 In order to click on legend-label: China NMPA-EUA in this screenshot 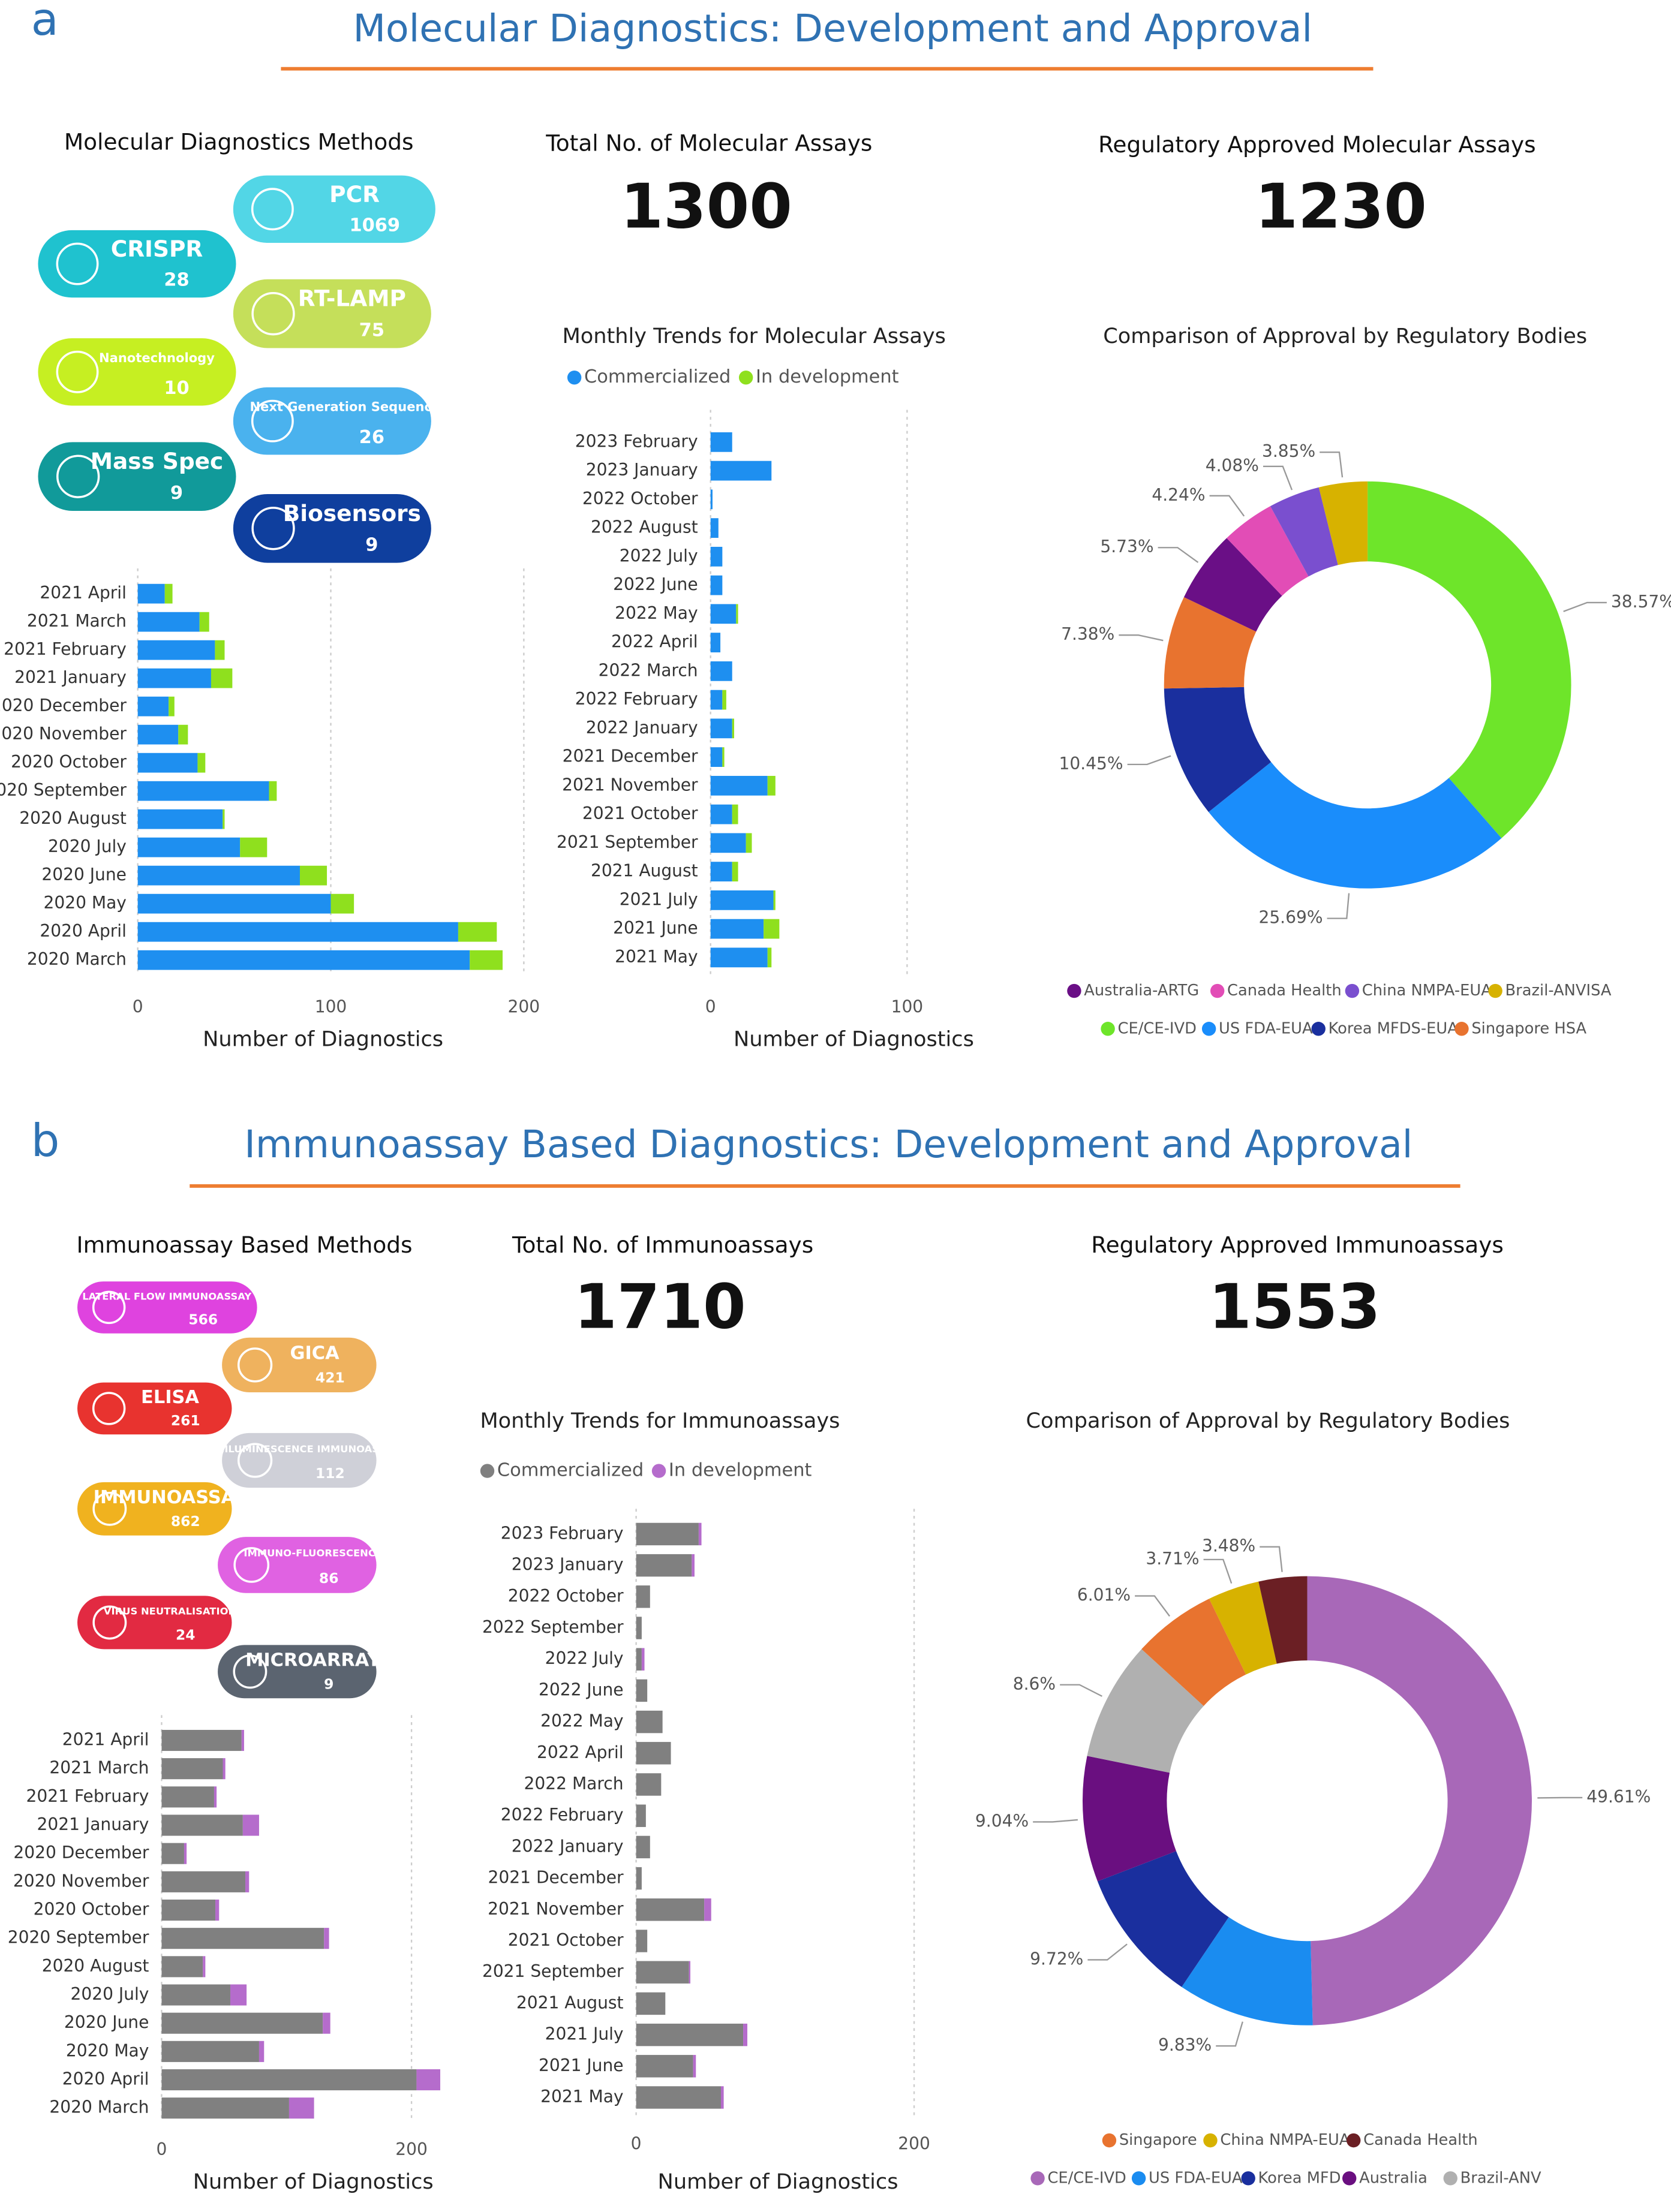, I will do `click(1285, 2140)`.